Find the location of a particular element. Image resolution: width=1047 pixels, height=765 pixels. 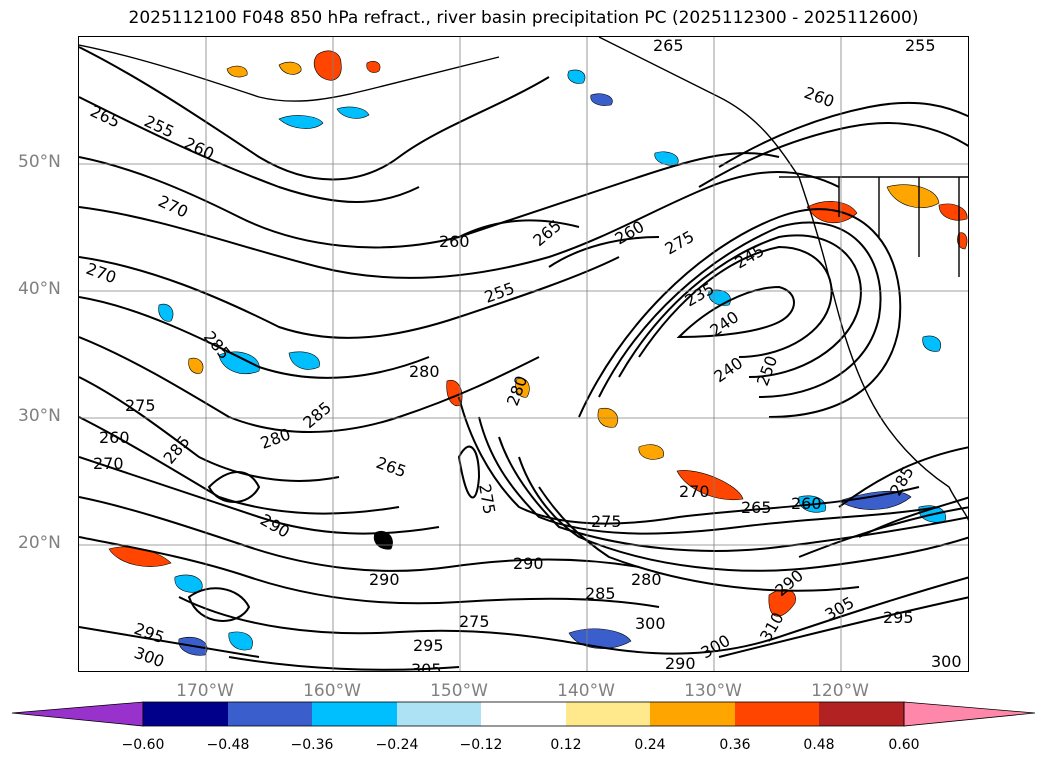

lon-label-140w: 140°W is located at coordinates (586, 691).